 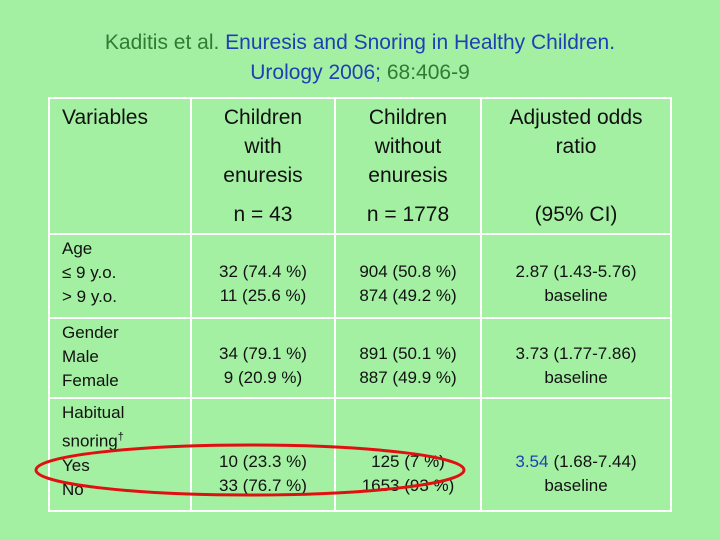 I want to click on cell-text: 887 (49.9 %), so click(x=408, y=377).